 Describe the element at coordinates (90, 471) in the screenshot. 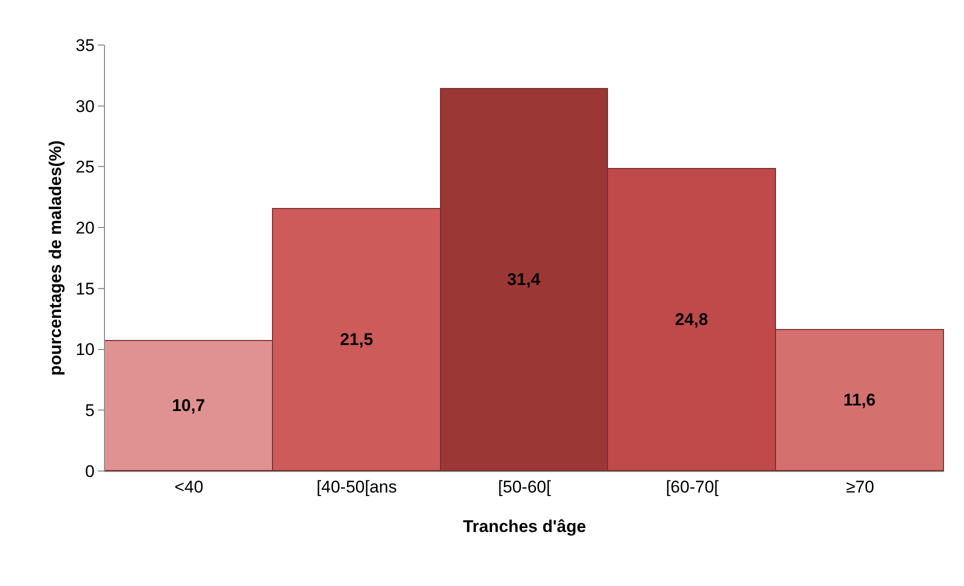

I see `y-tick-label: 0` at that location.